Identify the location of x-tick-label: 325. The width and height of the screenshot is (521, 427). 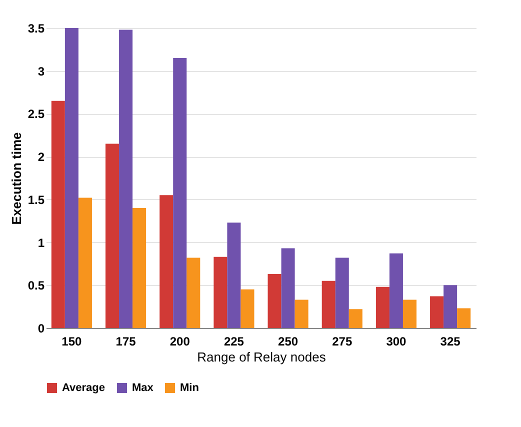
(450, 341).